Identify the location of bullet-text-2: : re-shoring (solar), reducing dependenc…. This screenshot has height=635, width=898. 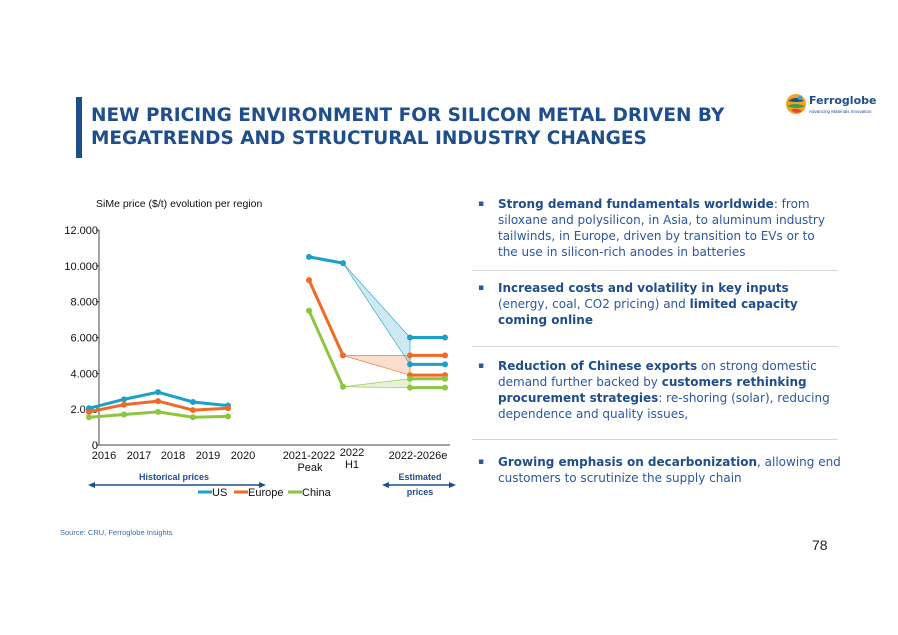
(664, 406).